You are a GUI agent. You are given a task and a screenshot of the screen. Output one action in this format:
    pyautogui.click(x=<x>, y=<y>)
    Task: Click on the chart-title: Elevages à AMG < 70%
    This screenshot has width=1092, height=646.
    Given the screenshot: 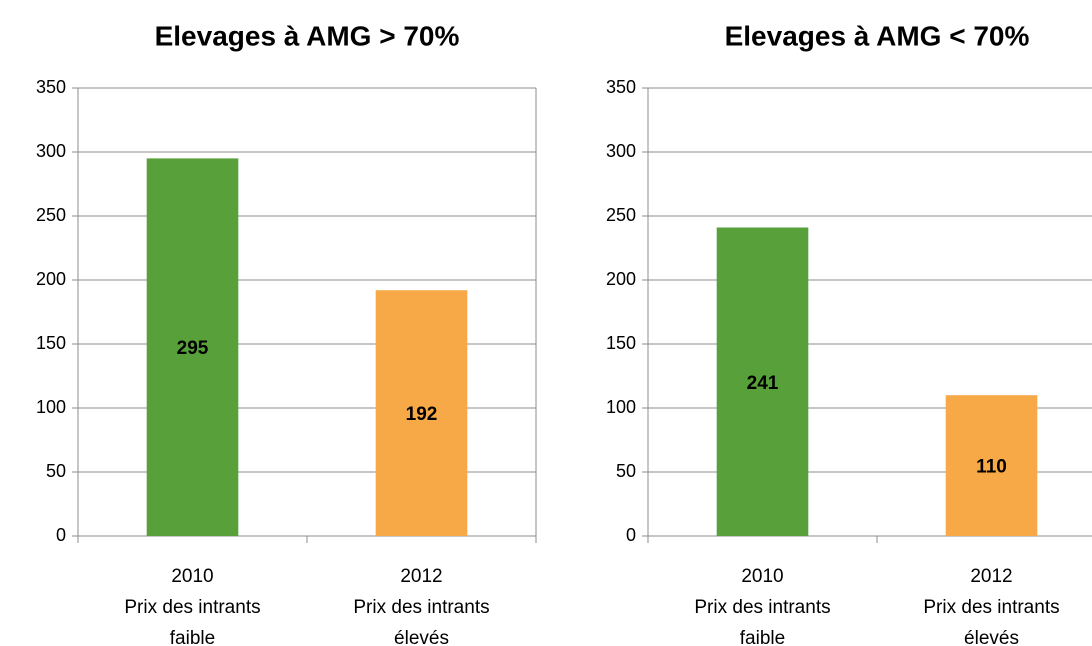 What is the action you would take?
    pyautogui.click(x=877, y=35)
    